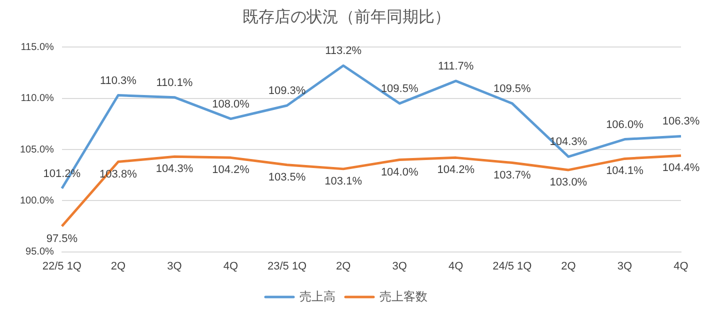 The height and width of the screenshot is (321, 709). What do you see at coordinates (287, 177) in the screenshot?
I see `data-label: 103.5%` at bounding box center [287, 177].